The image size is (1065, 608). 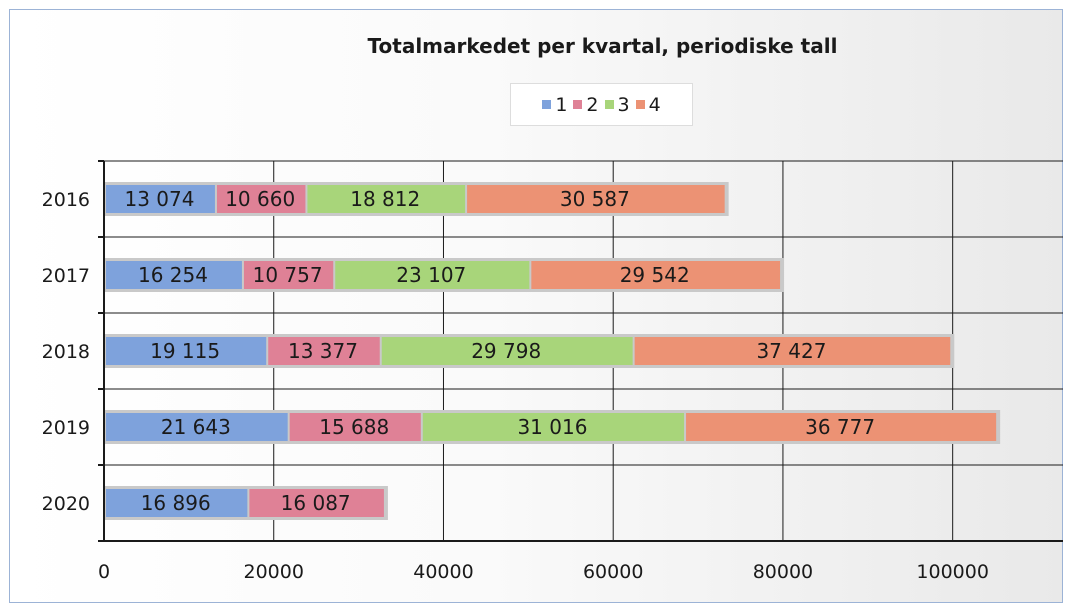 I want to click on data-label-2016-q3: 18 812, so click(x=385, y=199).